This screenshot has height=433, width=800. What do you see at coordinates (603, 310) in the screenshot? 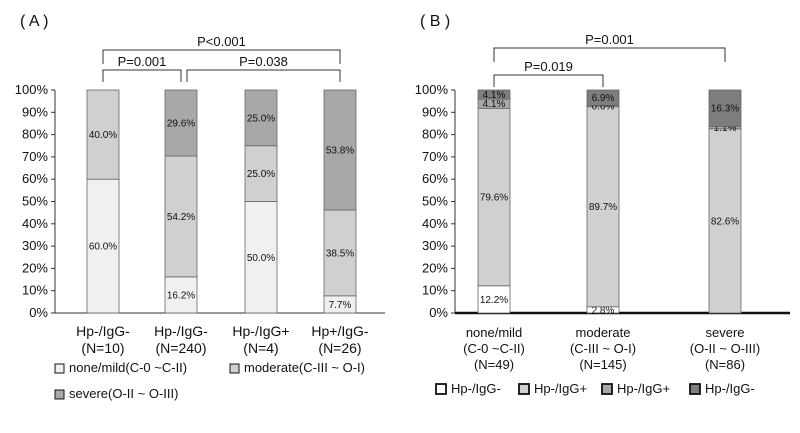
I see `data-label: 2.8%` at bounding box center [603, 310].